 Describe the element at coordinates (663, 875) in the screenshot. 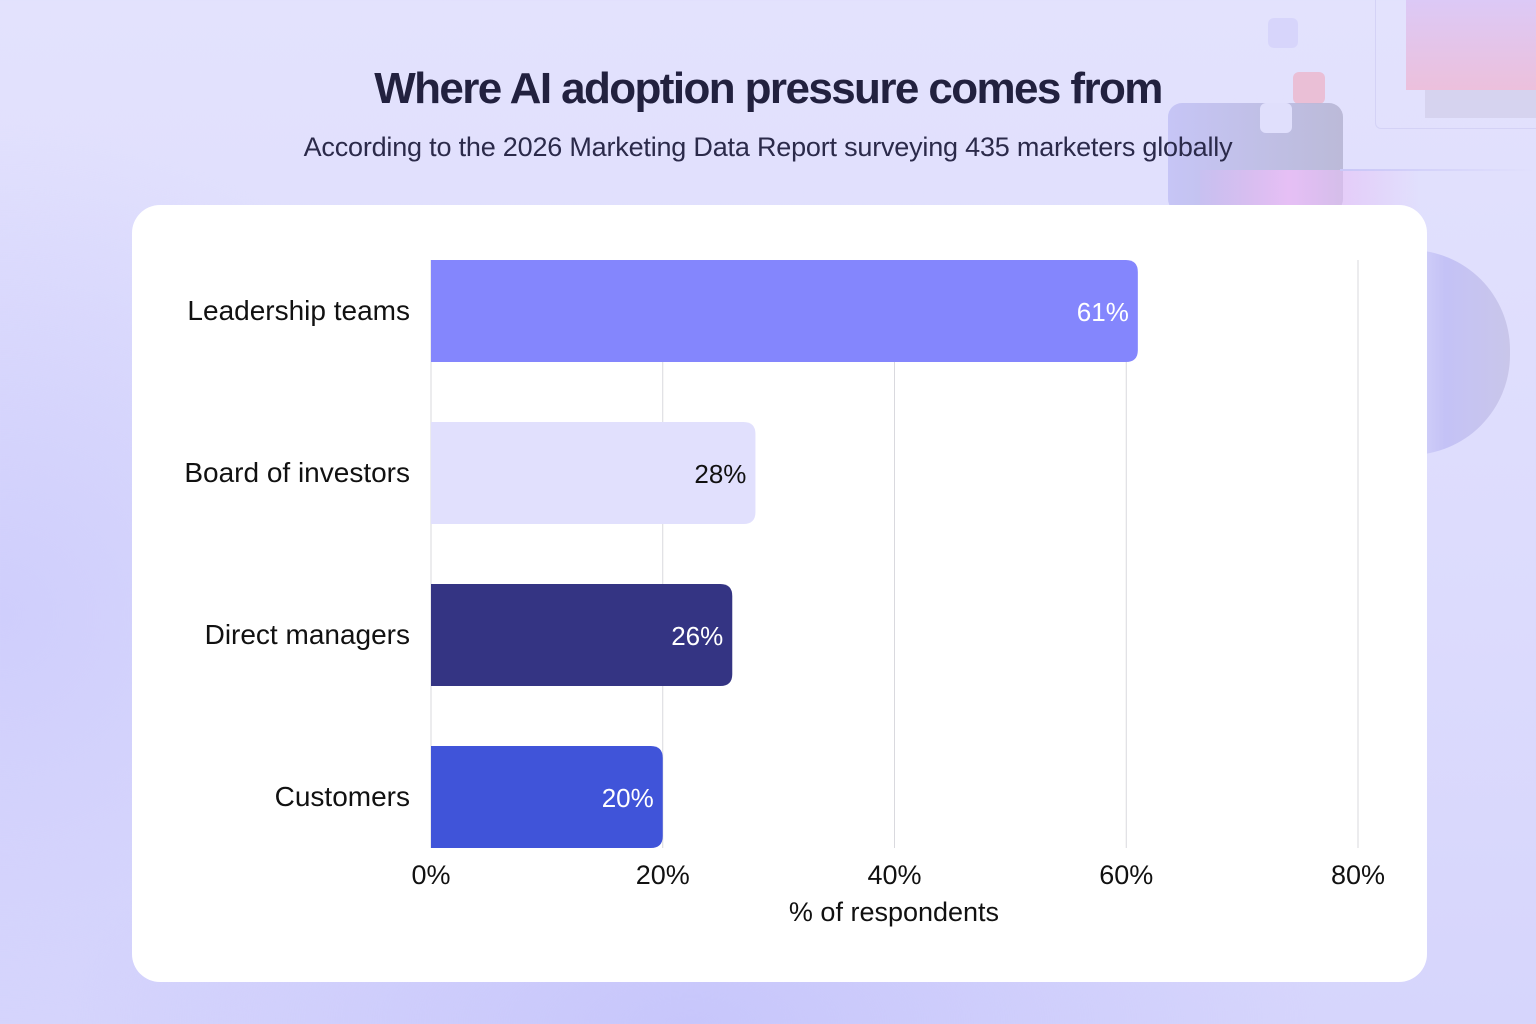

I see `x-tick-label: 20%` at that location.